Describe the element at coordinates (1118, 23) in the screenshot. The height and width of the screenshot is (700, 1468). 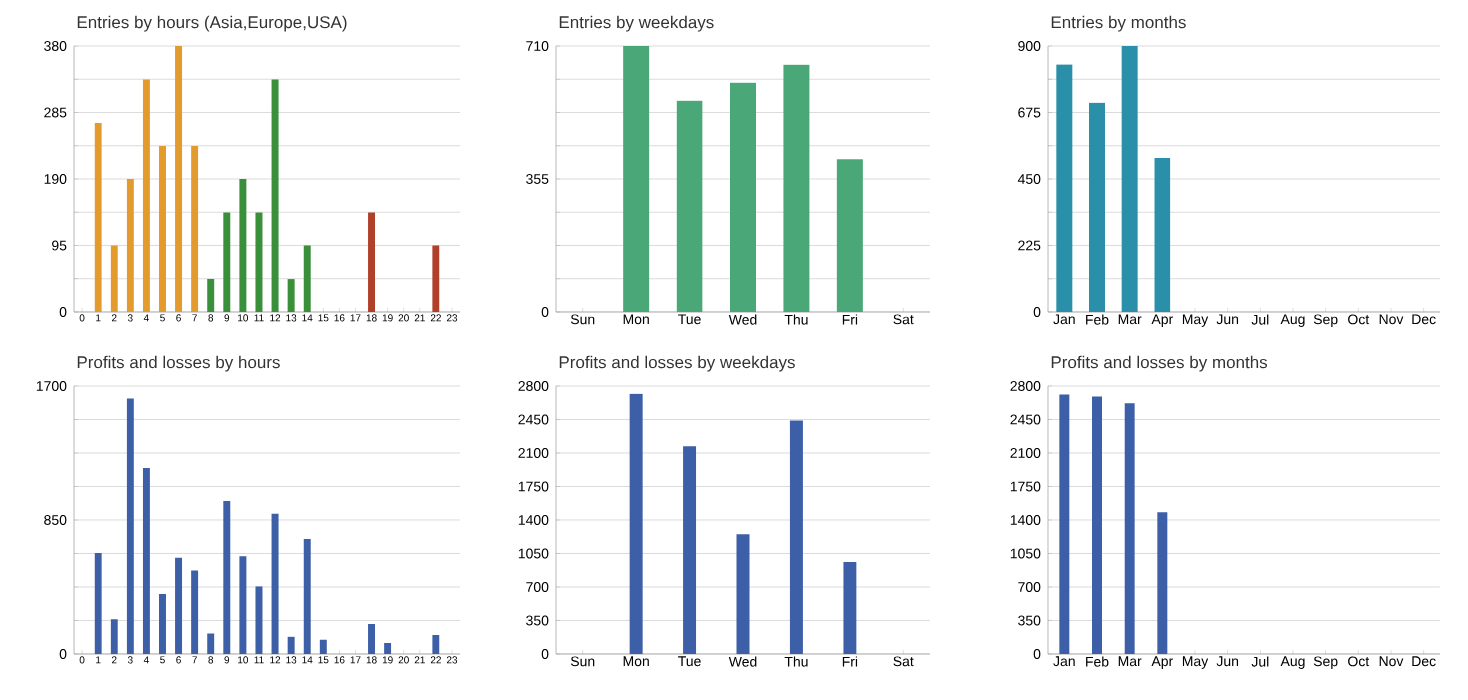
I see `chart-title: Entries by months` at that location.